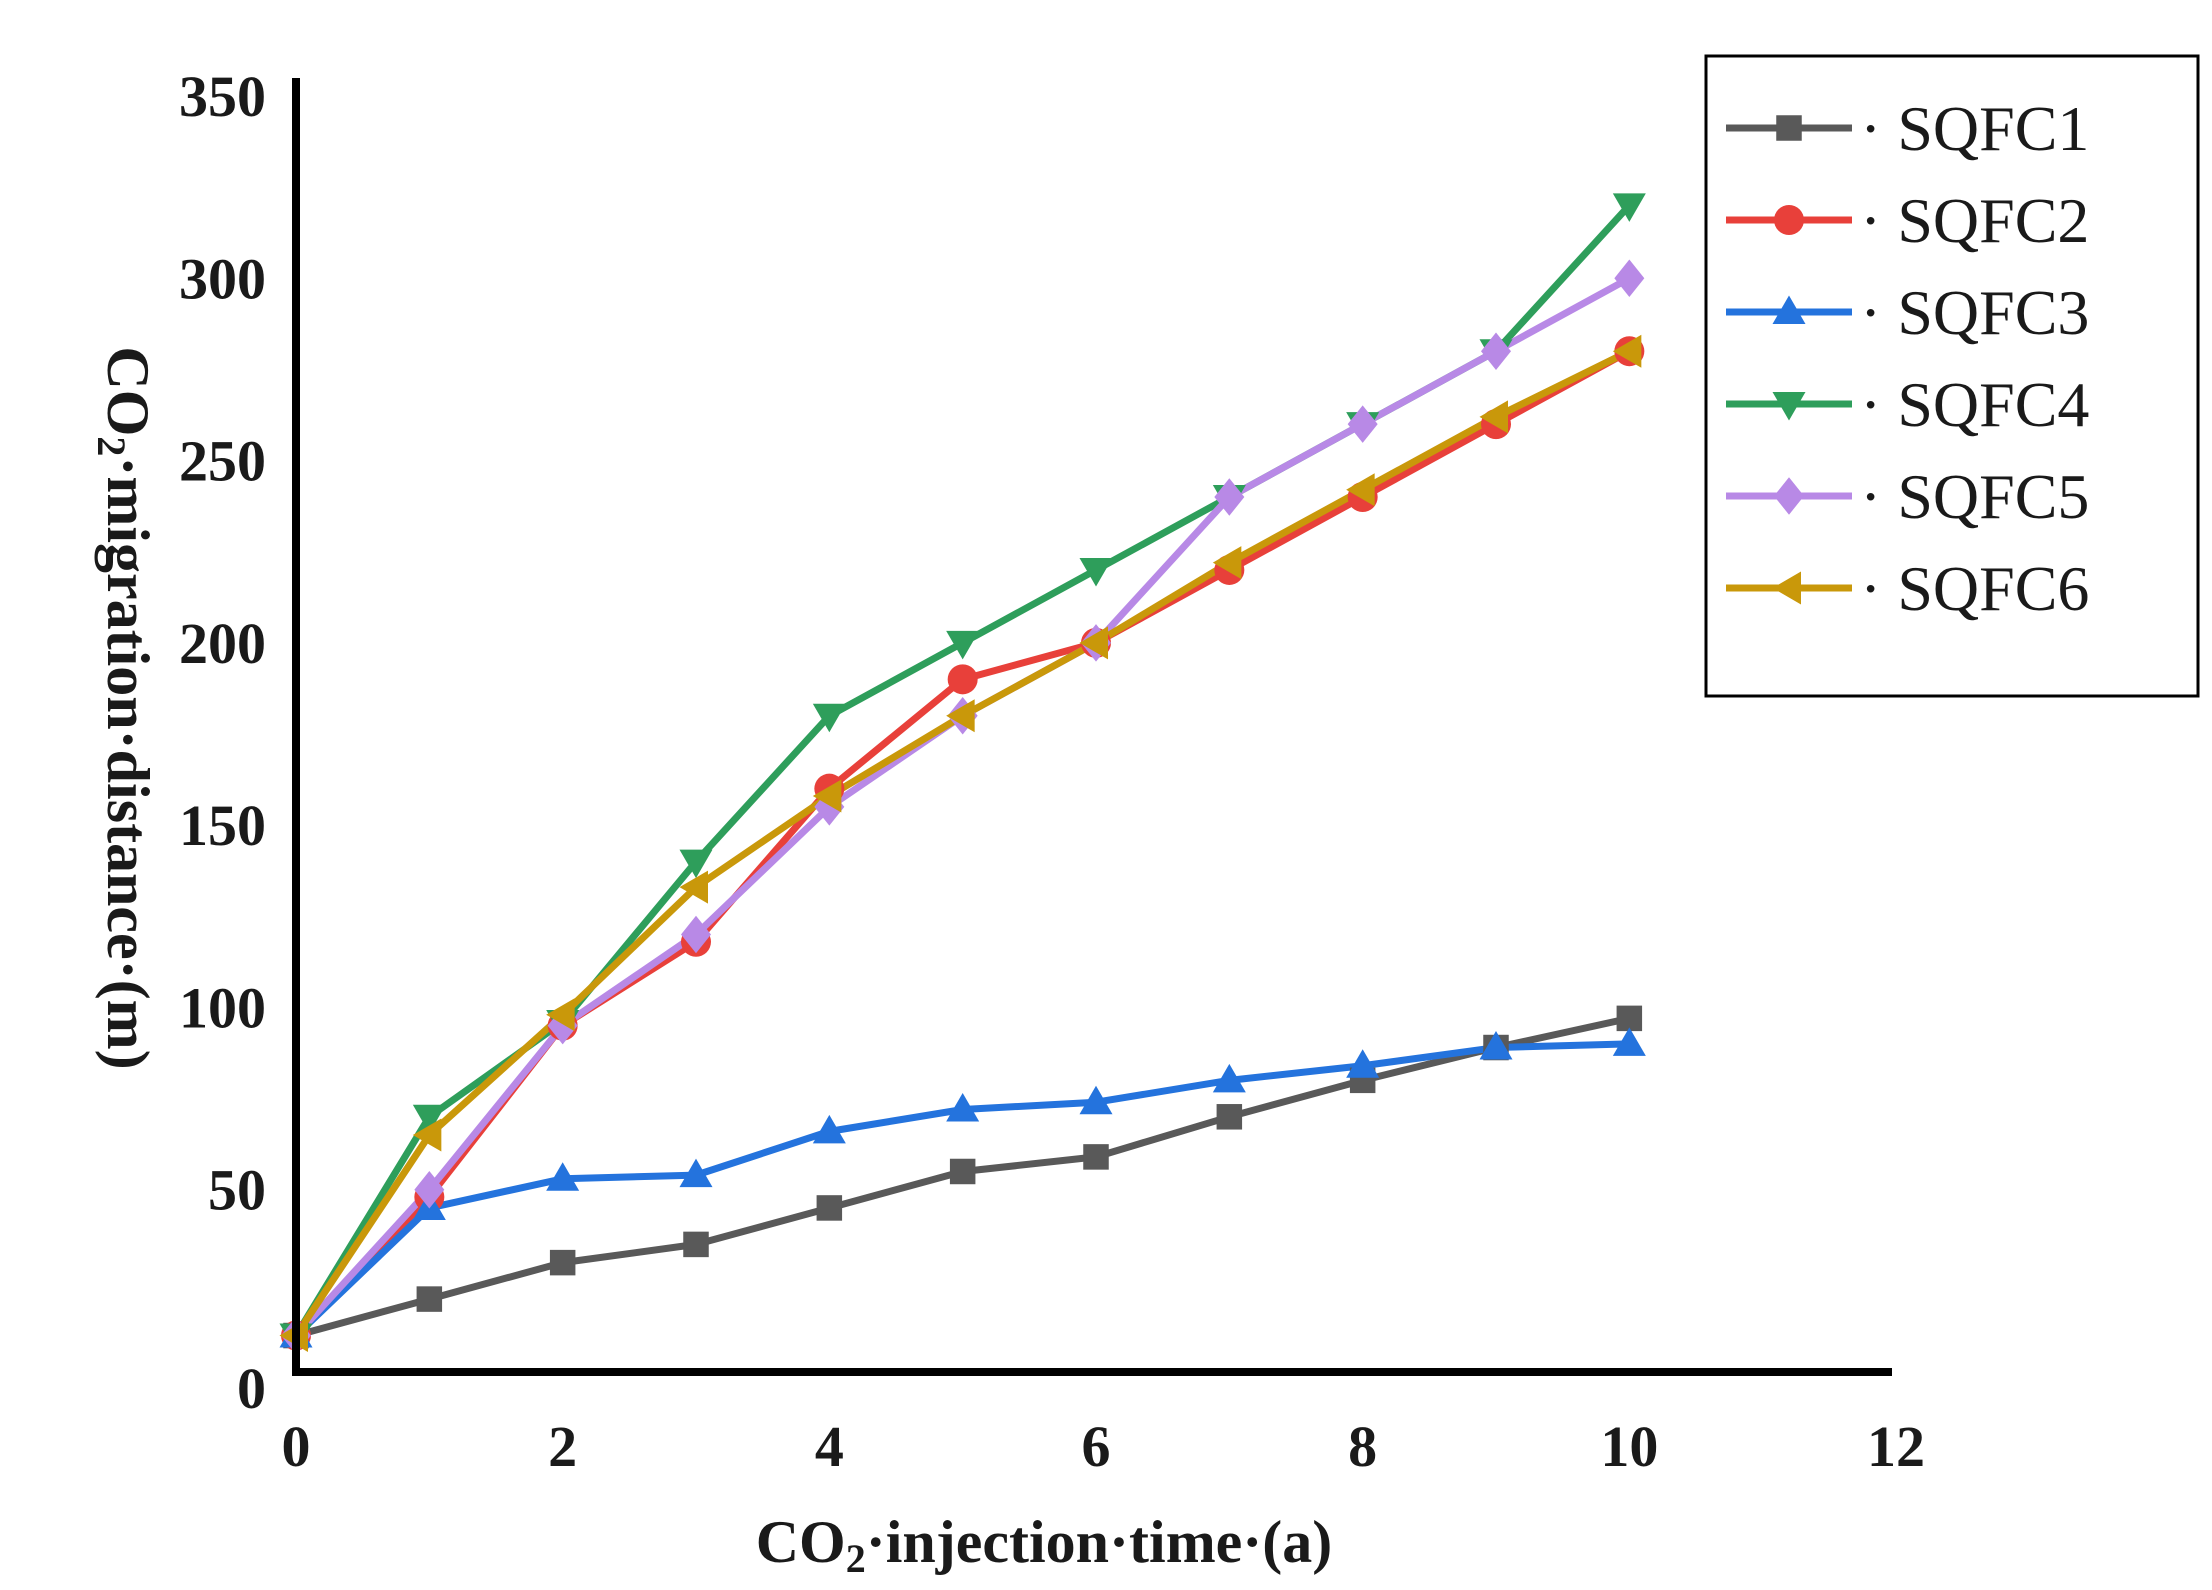 The width and height of the screenshot is (2212, 1590). What do you see at coordinates (251, 1388) in the screenshot?
I see `y-tick-label: 0` at bounding box center [251, 1388].